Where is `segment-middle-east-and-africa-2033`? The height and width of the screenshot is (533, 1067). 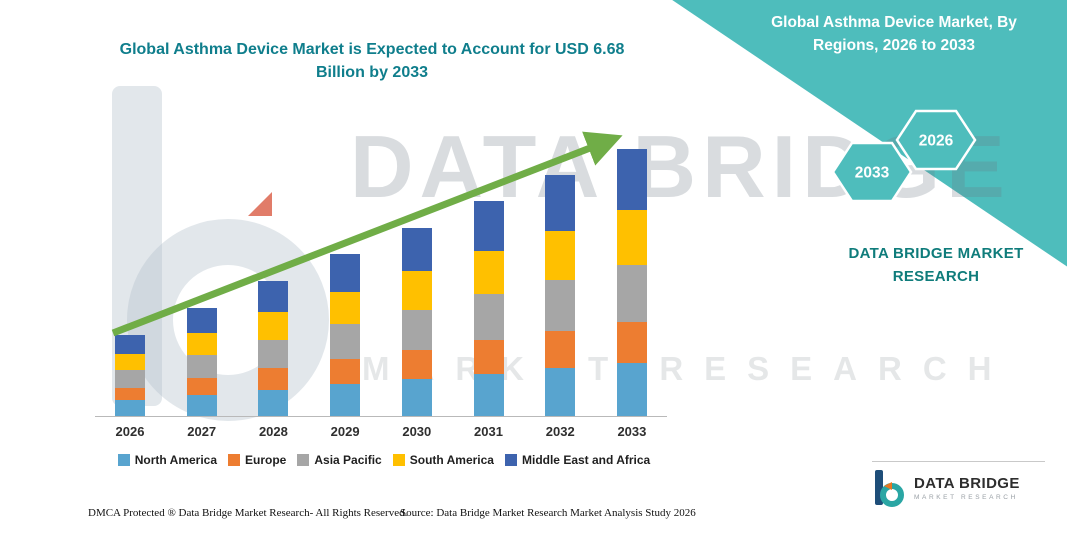
segment-middle-east-and-africa-2033 is located at coordinates (631, 179).